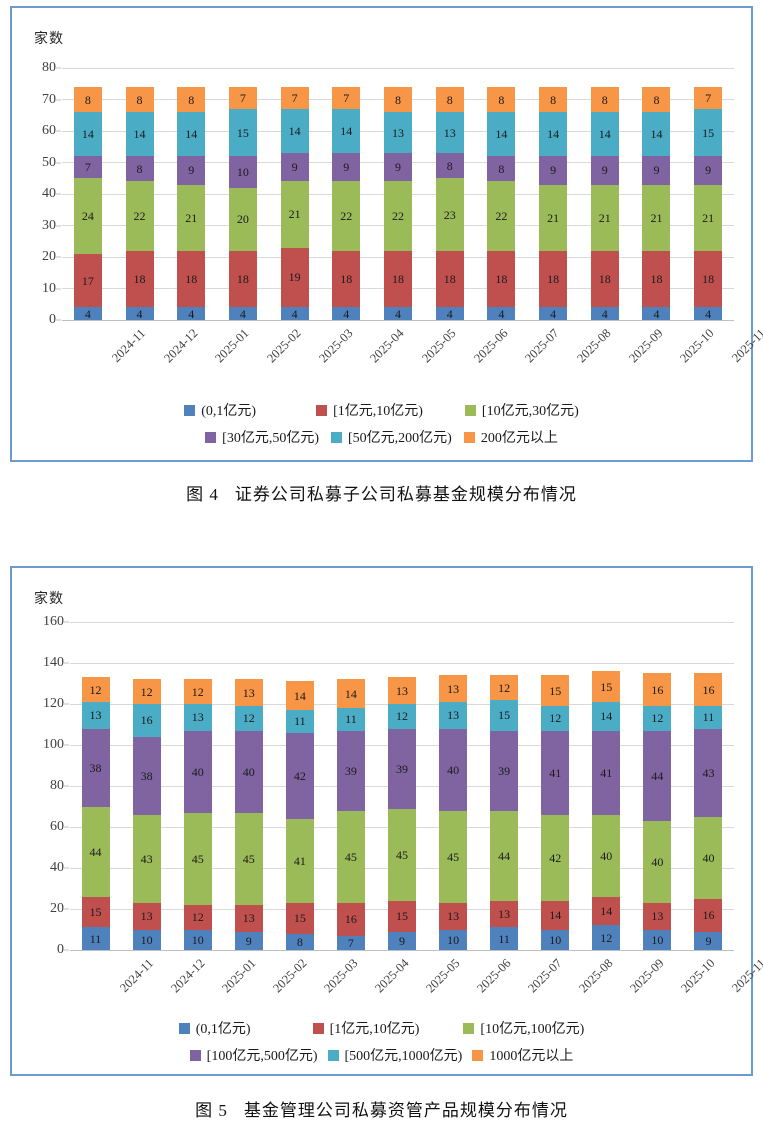 The image size is (763, 1130). Describe the element at coordinates (443, 976) in the screenshot. I see `x-axis-tick-label: 2025-05` at that location.